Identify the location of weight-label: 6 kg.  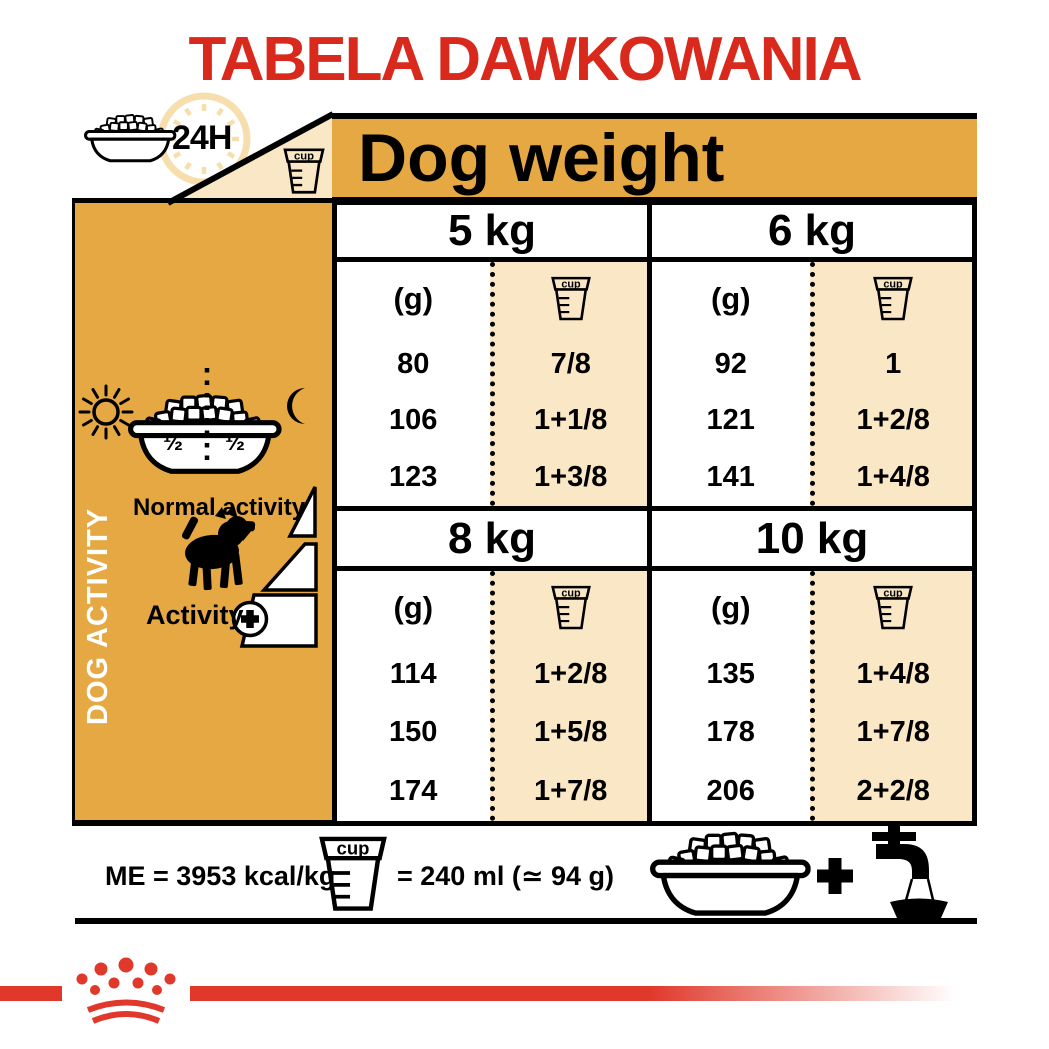
(812, 230).